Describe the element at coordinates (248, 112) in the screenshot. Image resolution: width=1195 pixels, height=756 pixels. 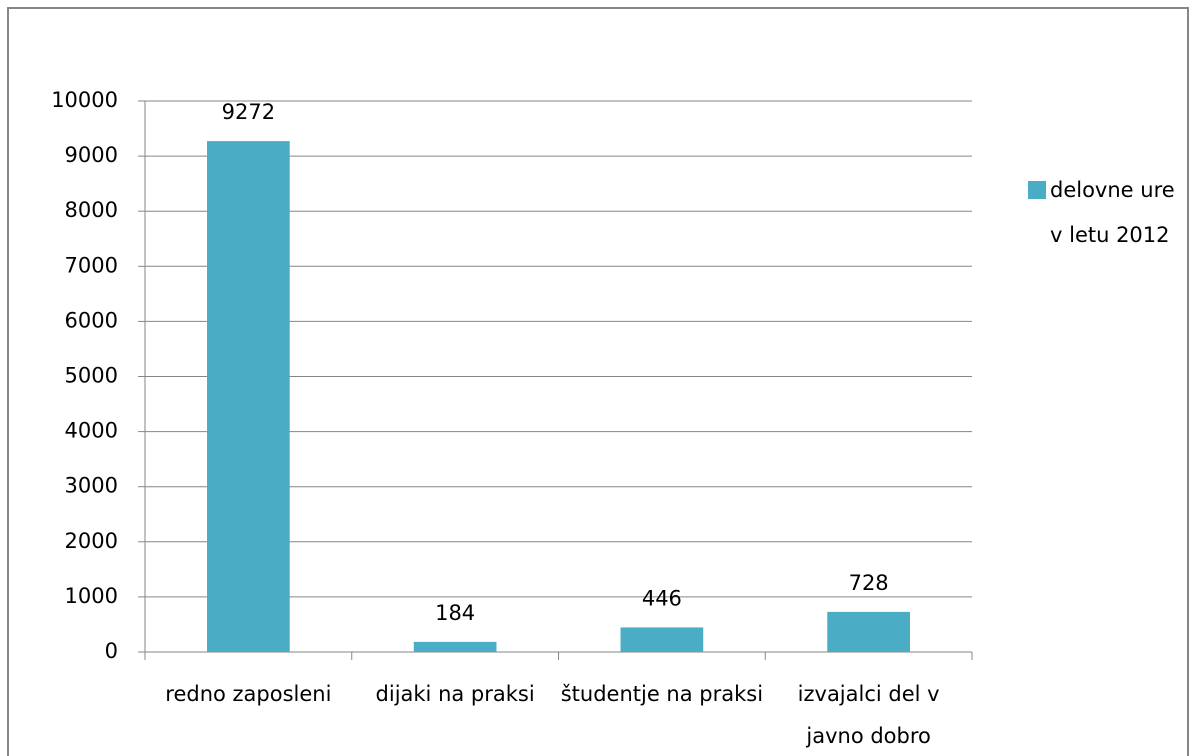
I see `data-label: 9272` at that location.